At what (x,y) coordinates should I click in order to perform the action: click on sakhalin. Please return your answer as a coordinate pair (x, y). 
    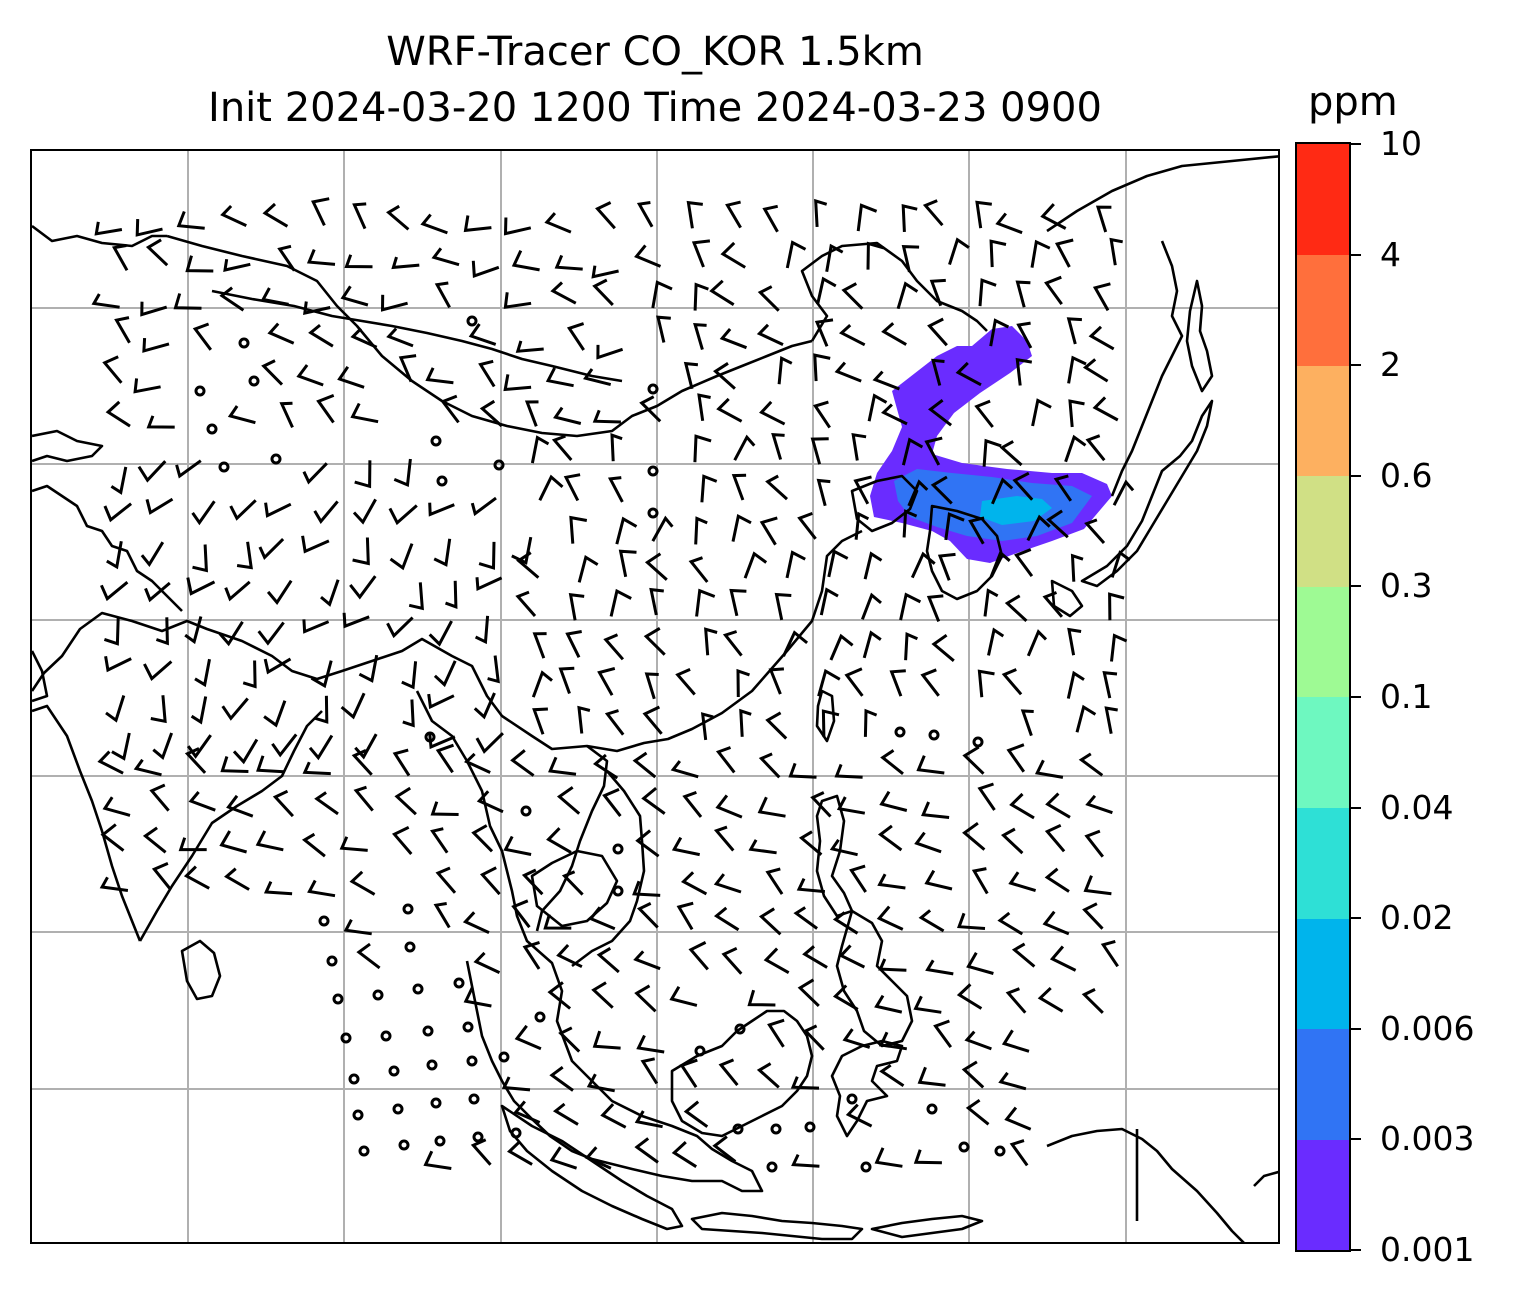
    Looking at the image, I should click on (1199, 336).